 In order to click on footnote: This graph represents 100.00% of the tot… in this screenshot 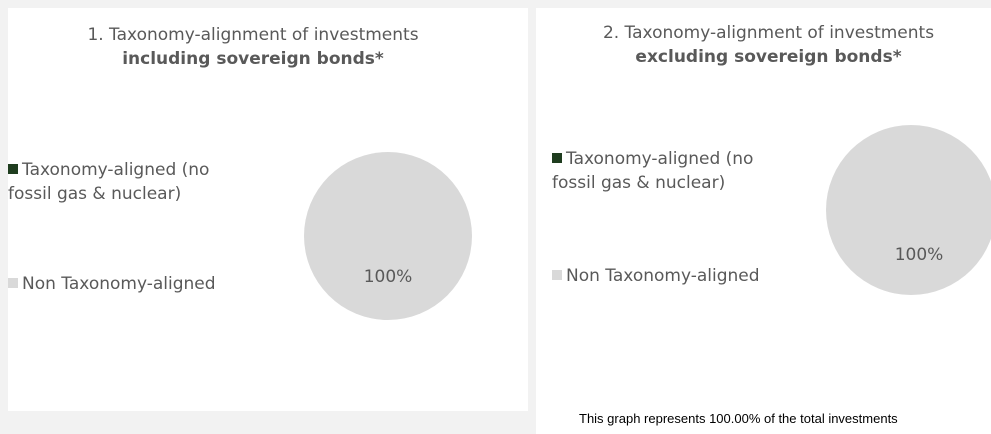, I will do `click(738, 418)`.